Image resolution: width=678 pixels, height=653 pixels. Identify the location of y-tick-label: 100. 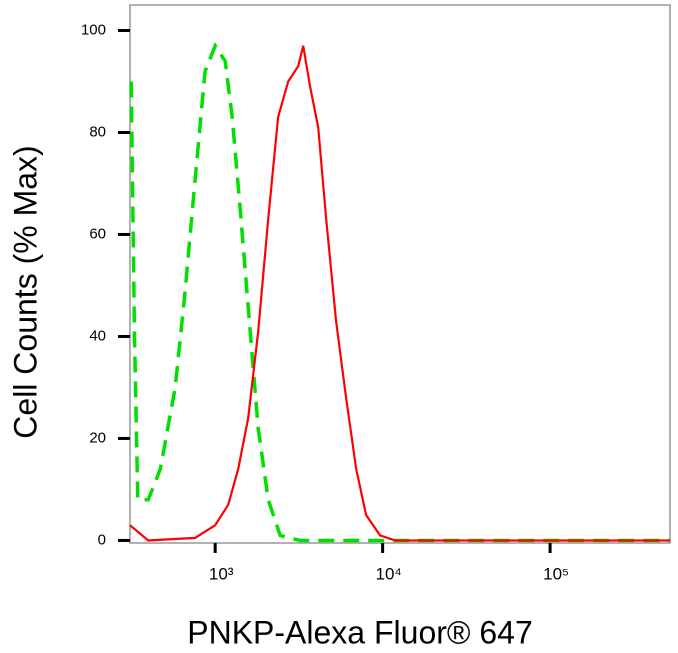
(93, 29).